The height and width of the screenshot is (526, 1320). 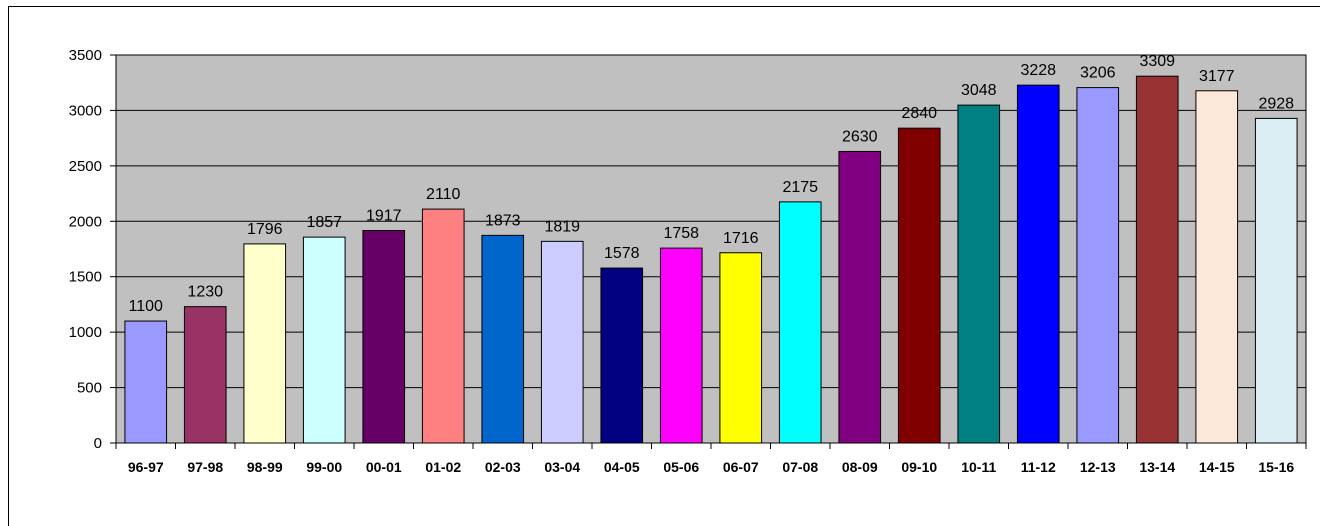 I want to click on data-label-13-14: 3309, so click(x=1157, y=61).